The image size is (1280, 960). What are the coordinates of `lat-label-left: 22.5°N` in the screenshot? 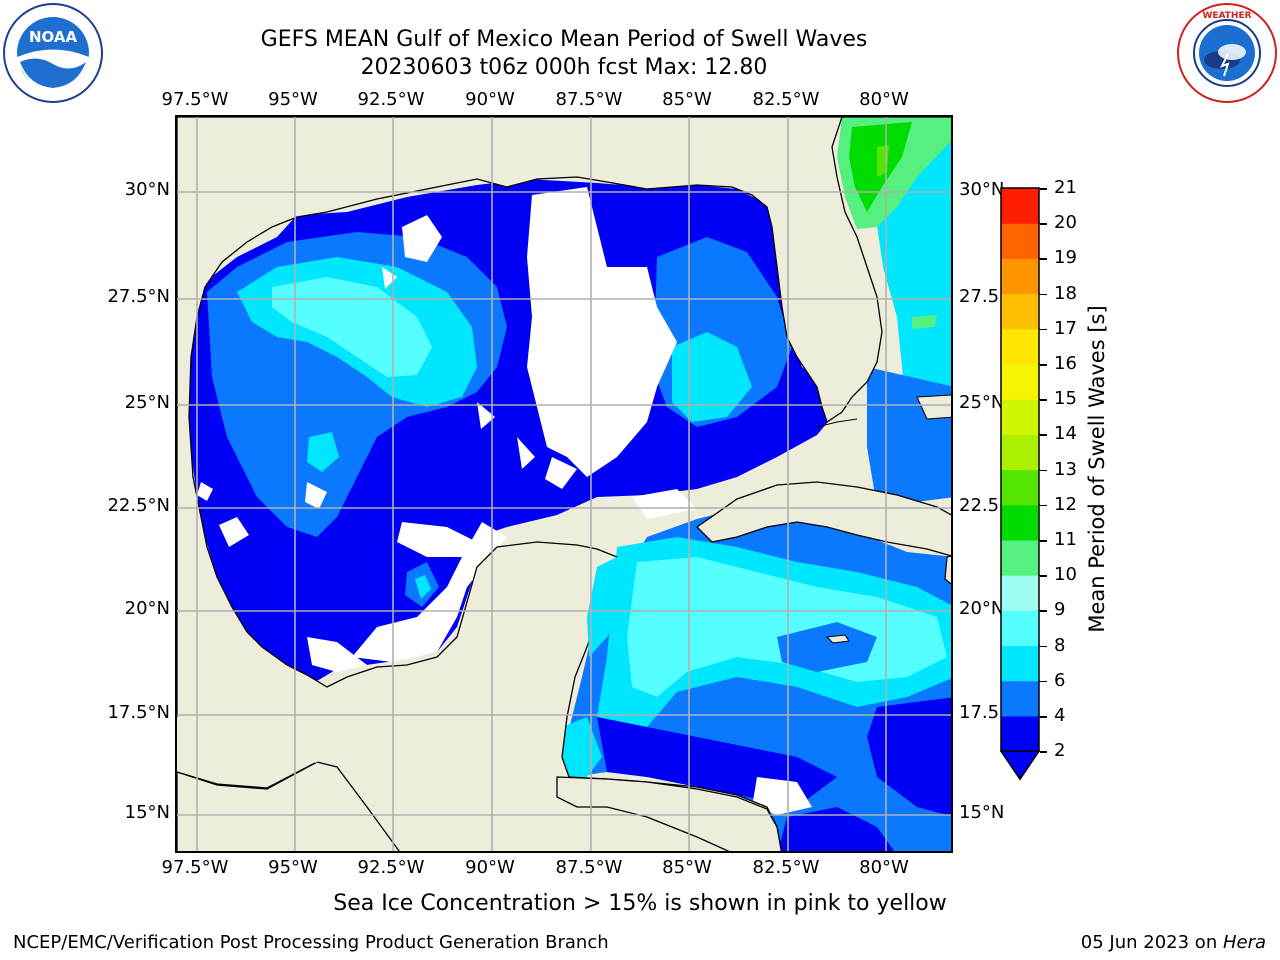 It's located at (138, 505).